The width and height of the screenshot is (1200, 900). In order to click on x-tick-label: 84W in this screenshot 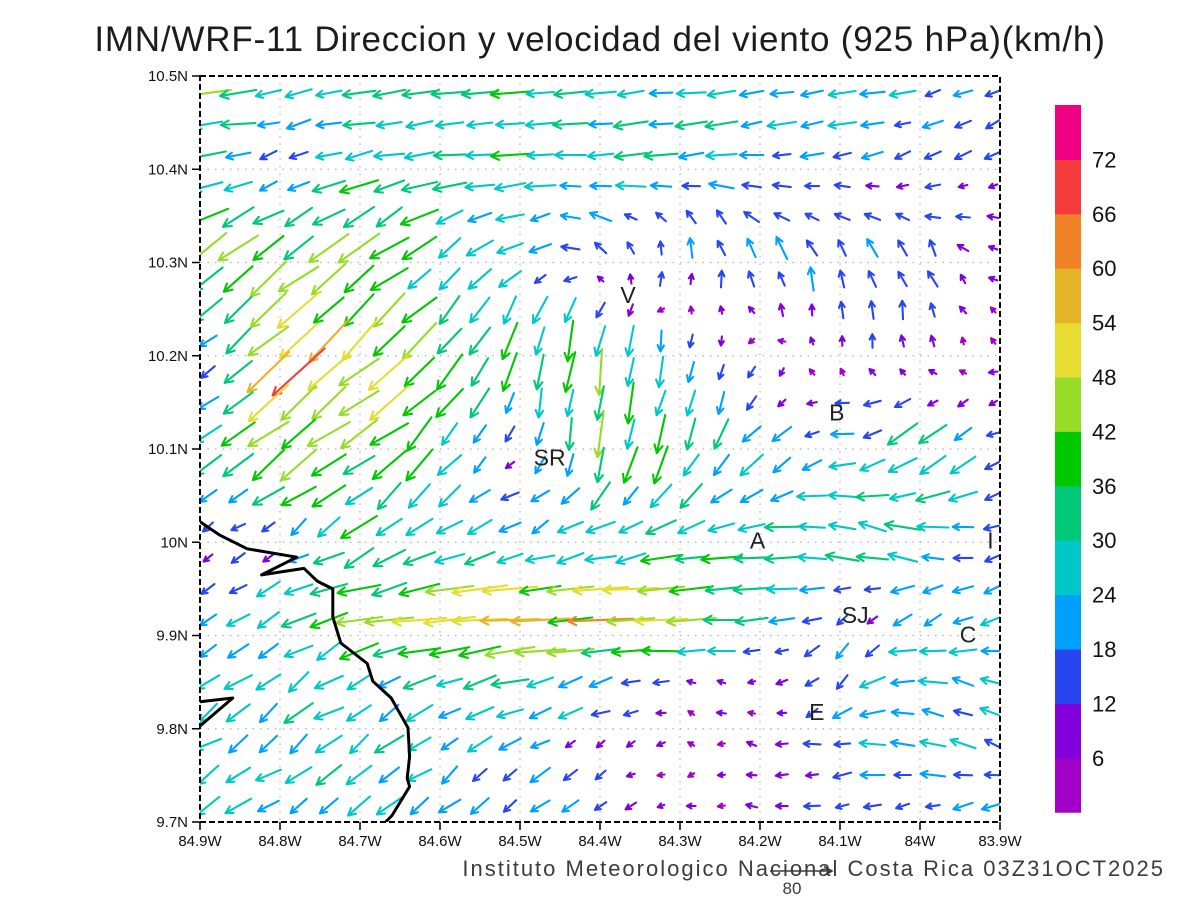, I will do `click(921, 841)`.